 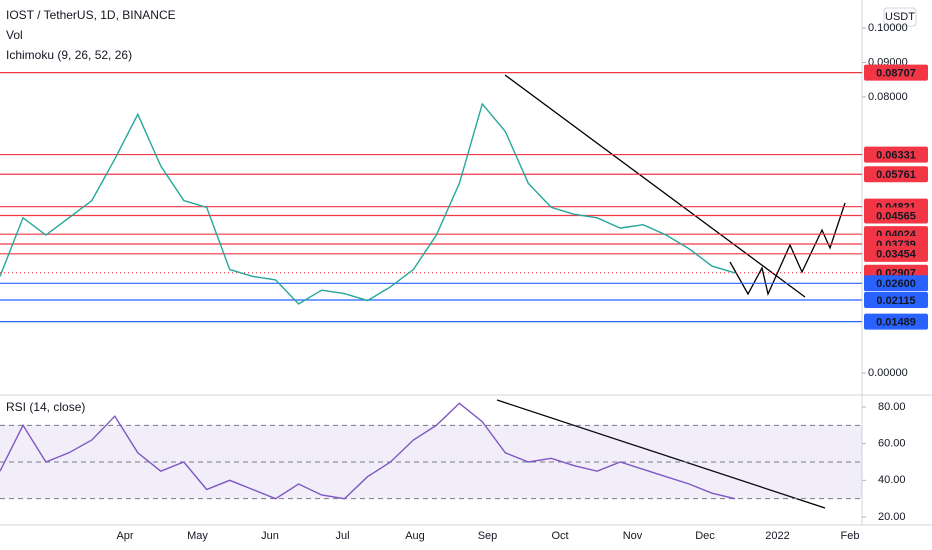 I want to click on y-tick-label: 0.00000, so click(x=888, y=373).